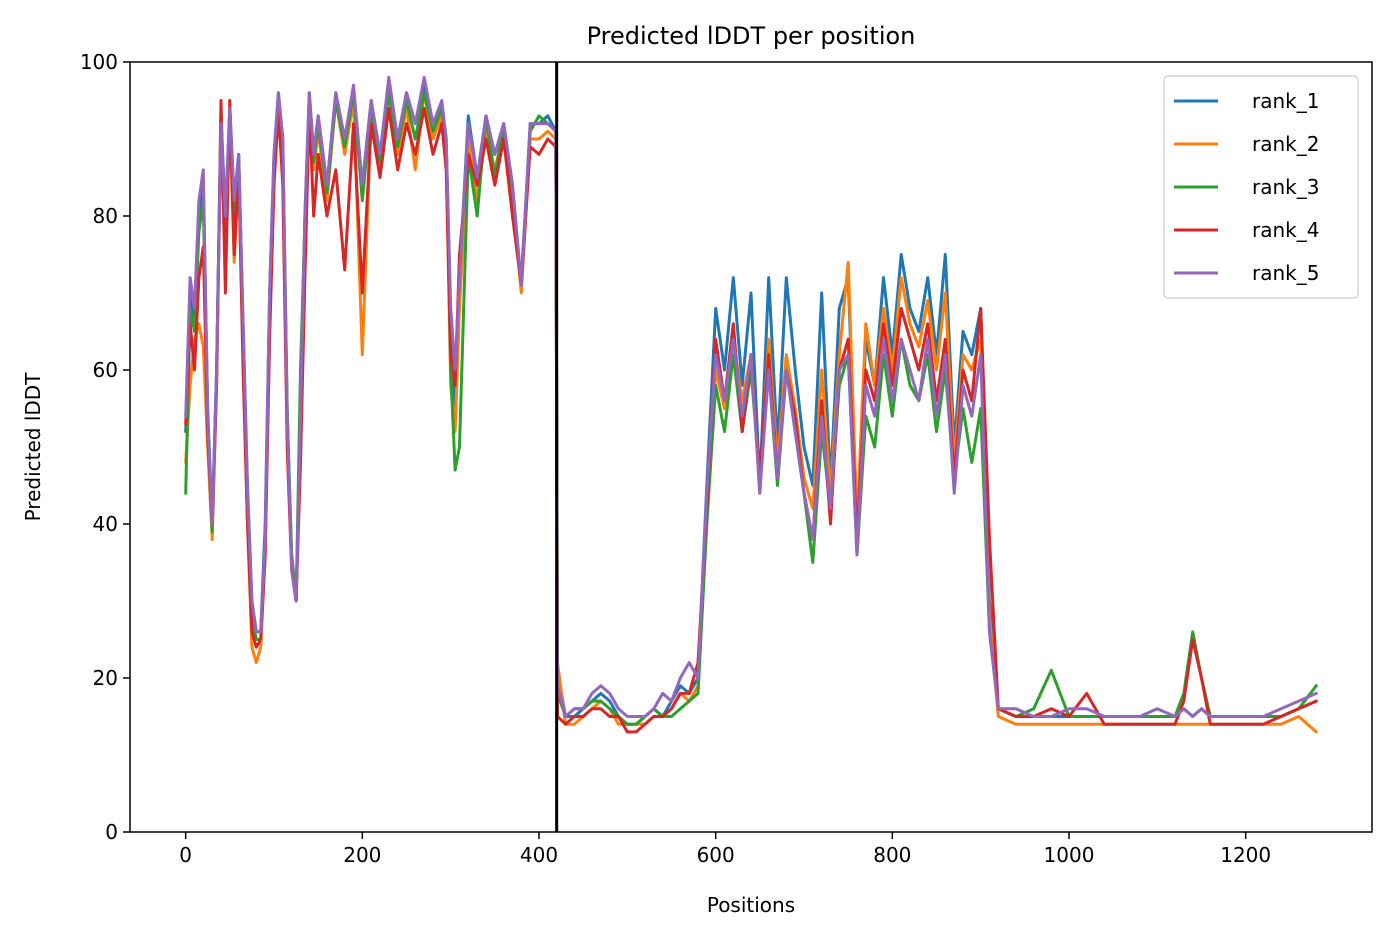  I want to click on y-axis: 0 20 40 60 80 100, so click(105, 447).